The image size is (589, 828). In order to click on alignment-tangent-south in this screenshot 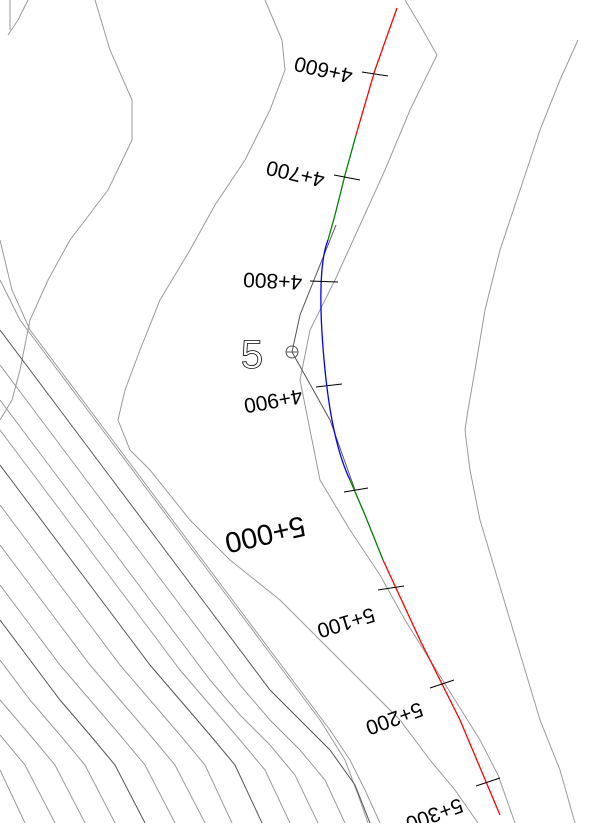, I will do `click(441, 687)`.